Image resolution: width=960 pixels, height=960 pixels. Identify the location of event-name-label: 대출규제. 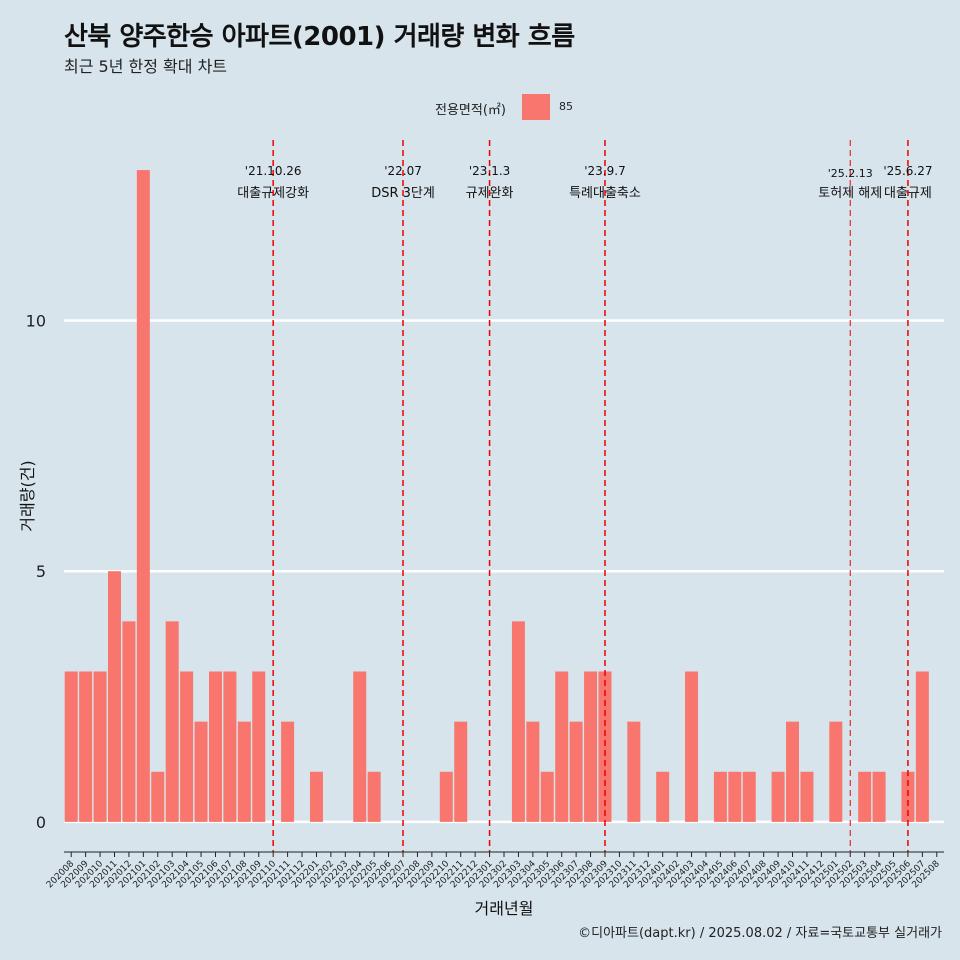
(908, 193).